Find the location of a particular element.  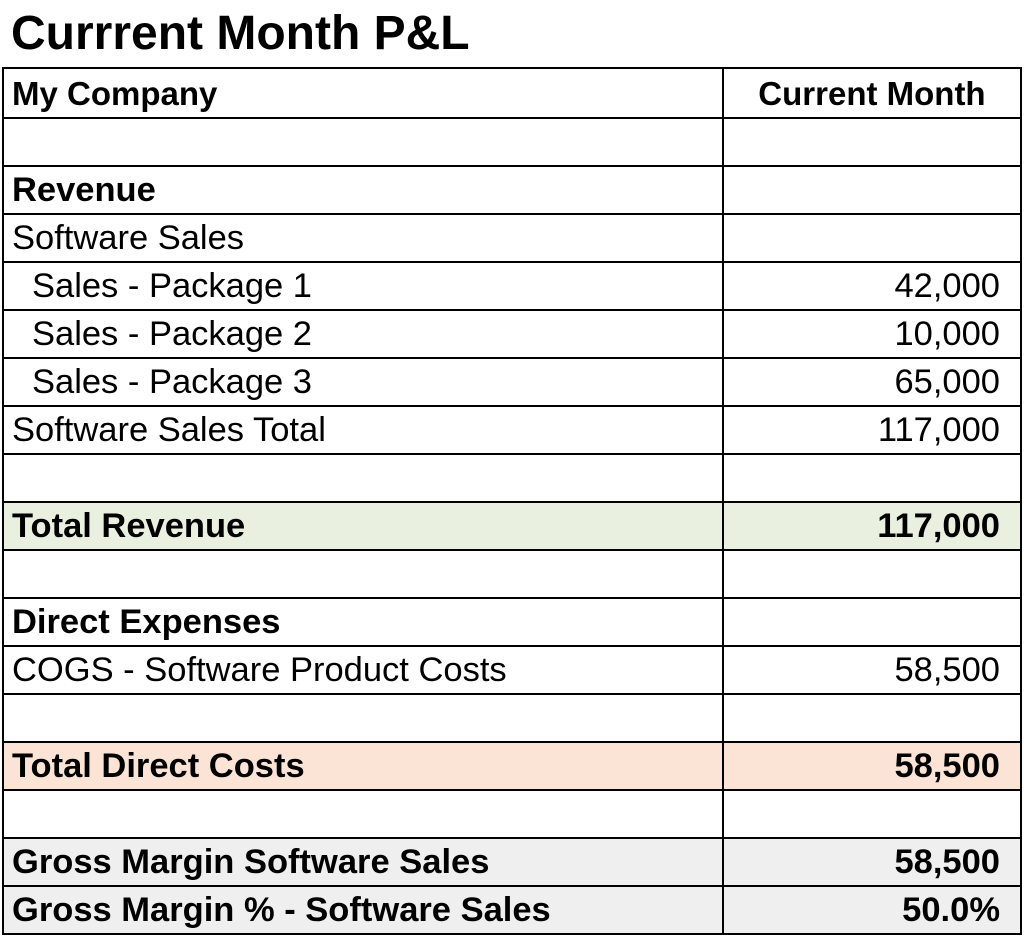

line-item-row: Sales - Package 1 42,000 is located at coordinates (512, 286).